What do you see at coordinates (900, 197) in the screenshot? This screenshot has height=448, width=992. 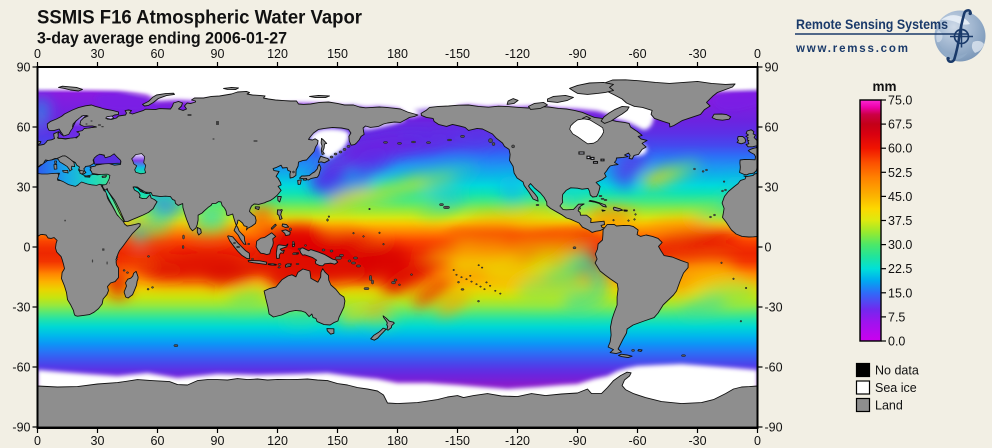 I see `svg-text: 45.0` at bounding box center [900, 197].